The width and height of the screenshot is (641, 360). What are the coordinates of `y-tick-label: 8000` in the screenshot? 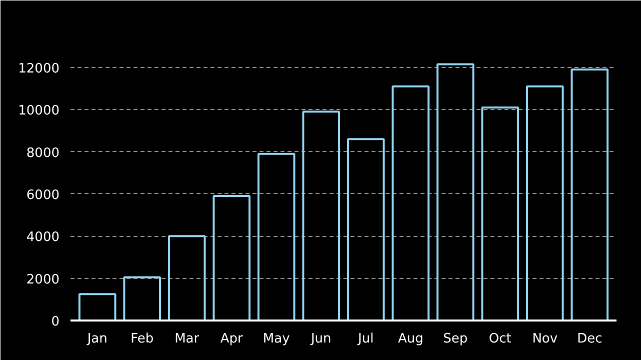 It's located at (43, 153).